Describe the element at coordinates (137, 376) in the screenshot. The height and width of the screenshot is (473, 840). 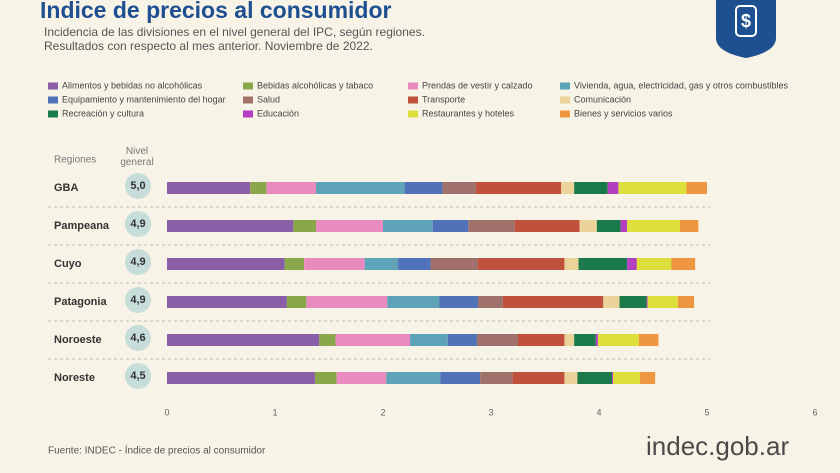
I see `level-label: 4,5` at that location.